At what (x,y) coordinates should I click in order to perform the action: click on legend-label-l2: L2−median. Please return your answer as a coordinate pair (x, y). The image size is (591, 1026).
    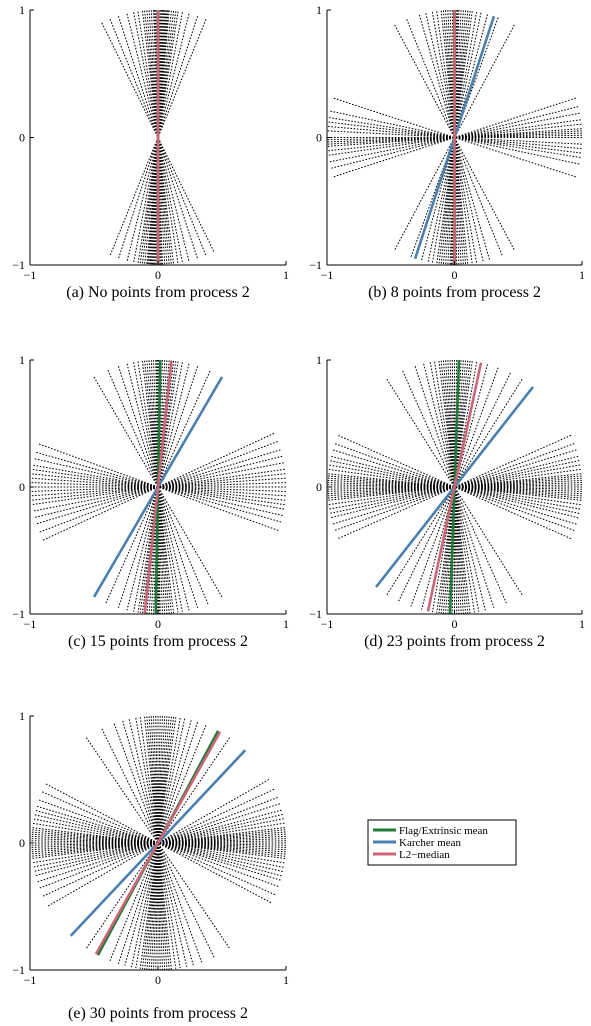
    Looking at the image, I should click on (424, 855).